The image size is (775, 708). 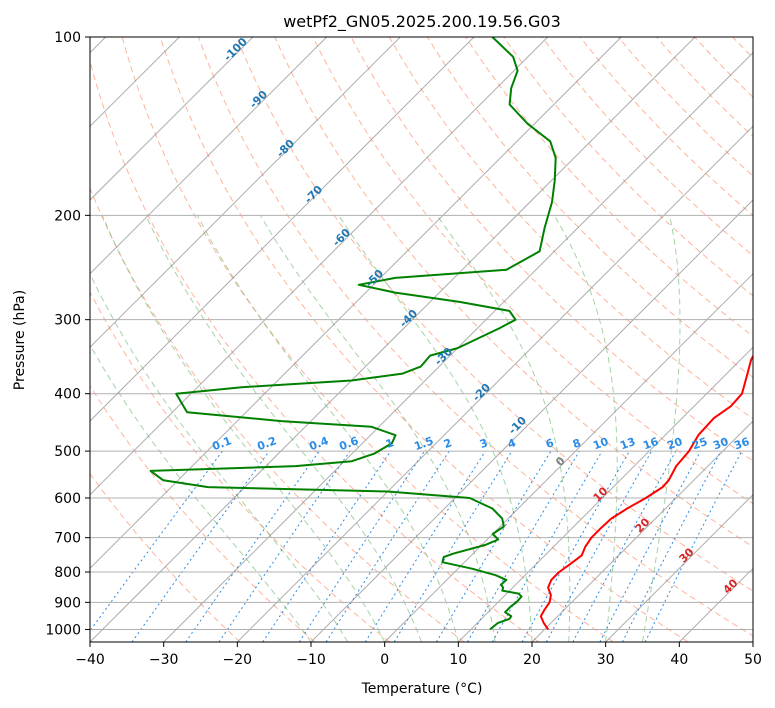 What do you see at coordinates (423, 443) in the screenshot?
I see `mixing-ratio-label: 1.5` at bounding box center [423, 443].